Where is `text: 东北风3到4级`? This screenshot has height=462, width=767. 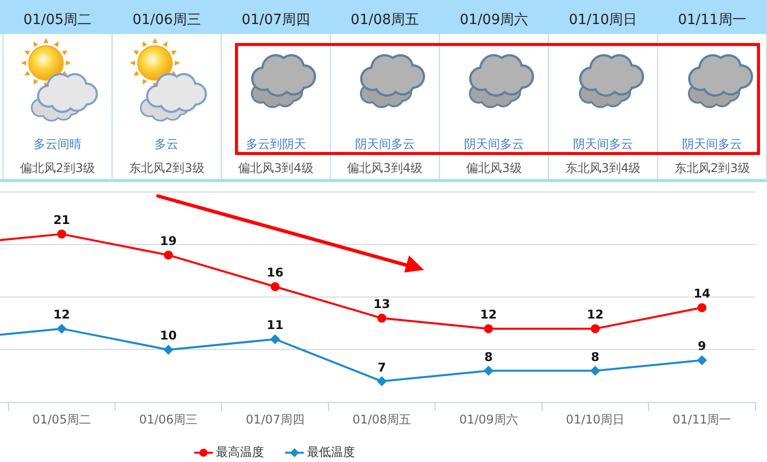 text: 东北风3到4级 is located at coordinates (603, 168).